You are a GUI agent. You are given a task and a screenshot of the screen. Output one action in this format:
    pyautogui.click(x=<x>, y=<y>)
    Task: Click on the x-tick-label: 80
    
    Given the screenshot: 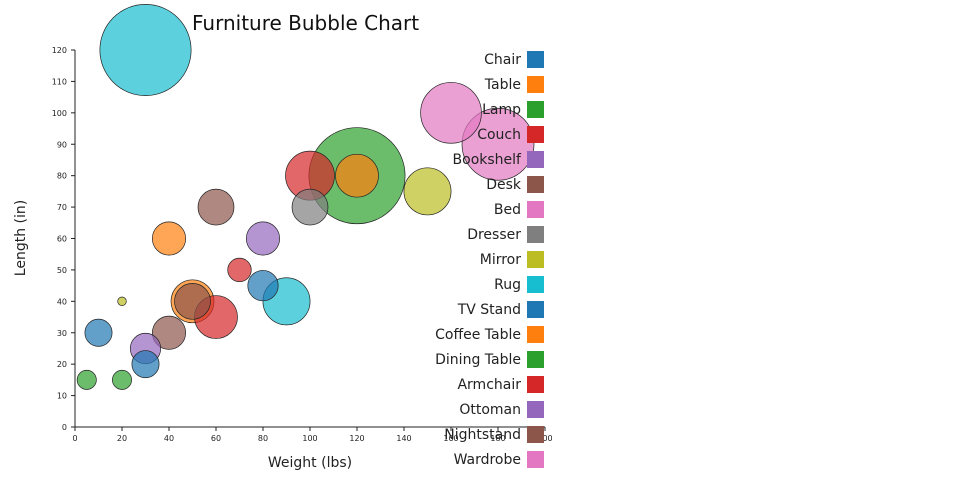 What is the action you would take?
    pyautogui.click(x=263, y=438)
    